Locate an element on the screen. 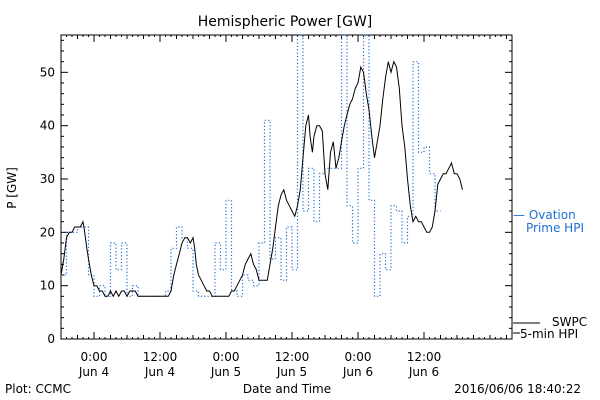 The image size is (600, 400). legend-swpc-line1: SWPC is located at coordinates (569, 322).